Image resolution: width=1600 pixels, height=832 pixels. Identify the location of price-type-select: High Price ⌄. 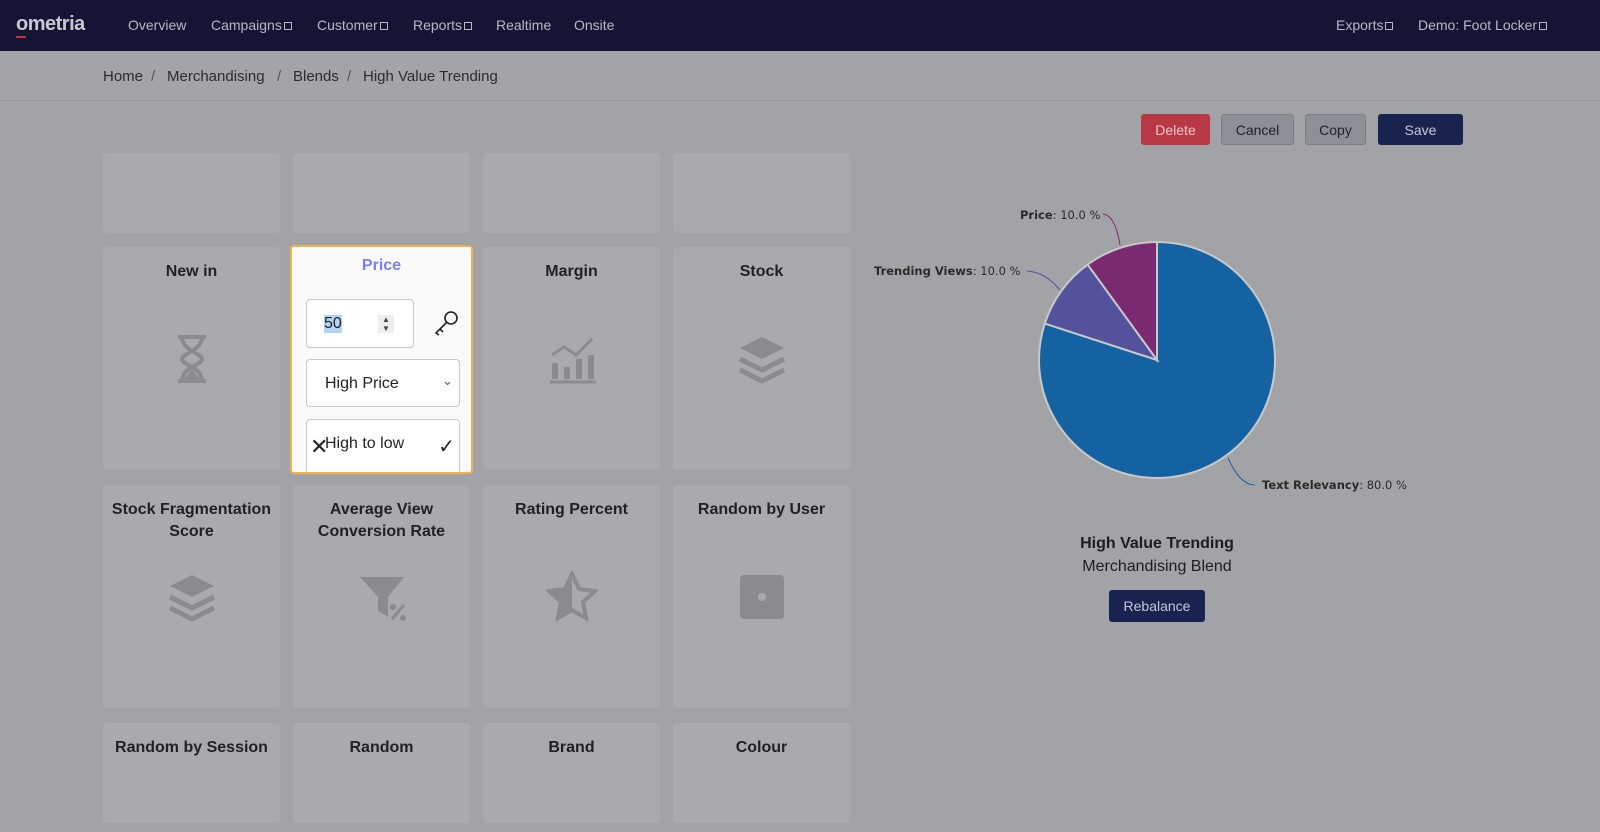
(383, 383).